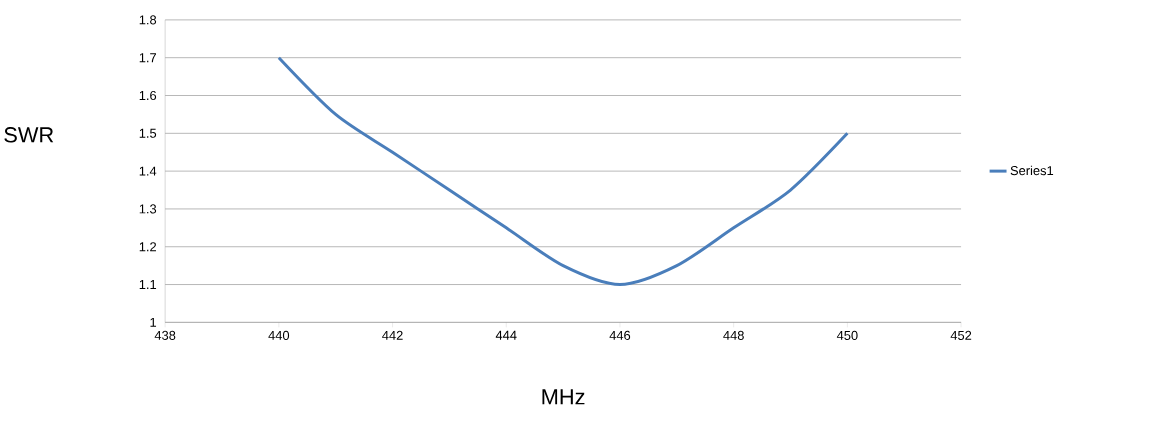 The width and height of the screenshot is (1172, 424). I want to click on x-tick-label: 450, so click(847, 335).